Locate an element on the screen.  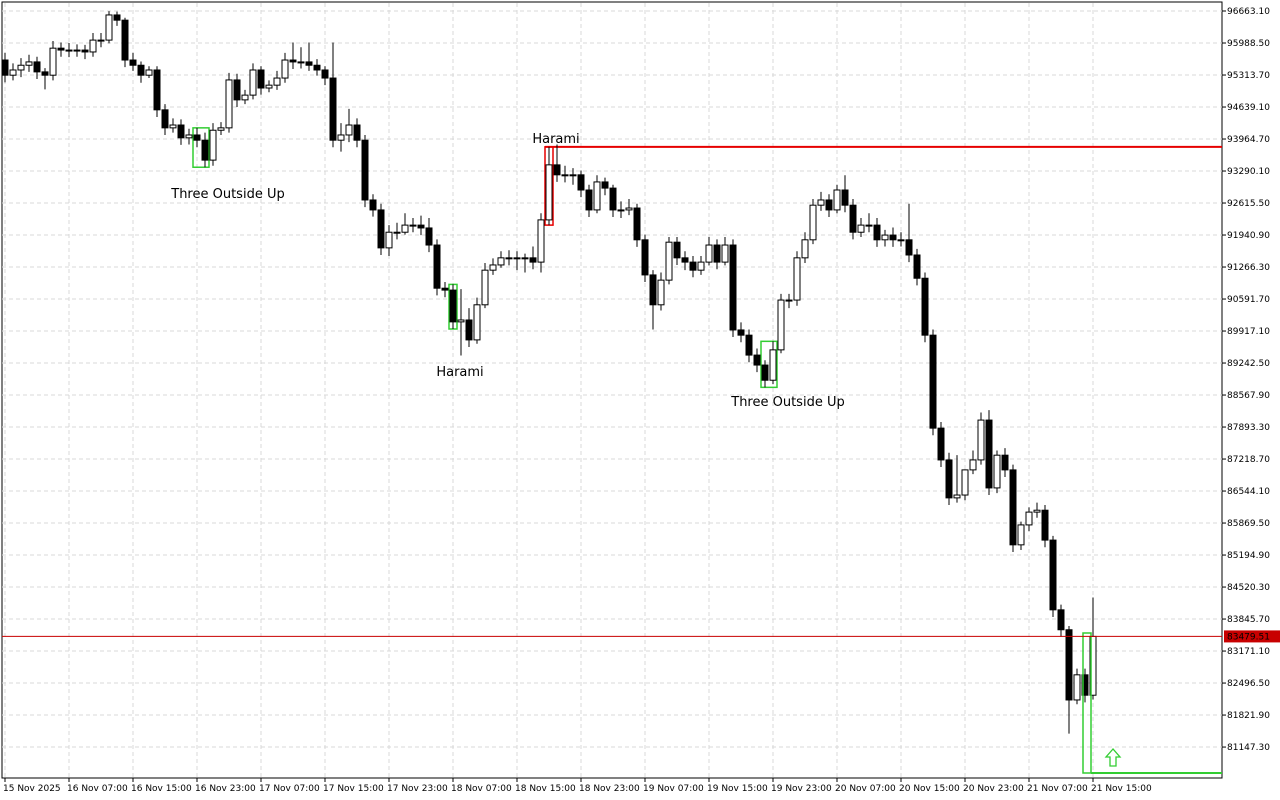
x-tick-label: 21 Nov 15:00 is located at coordinates (1121, 789).